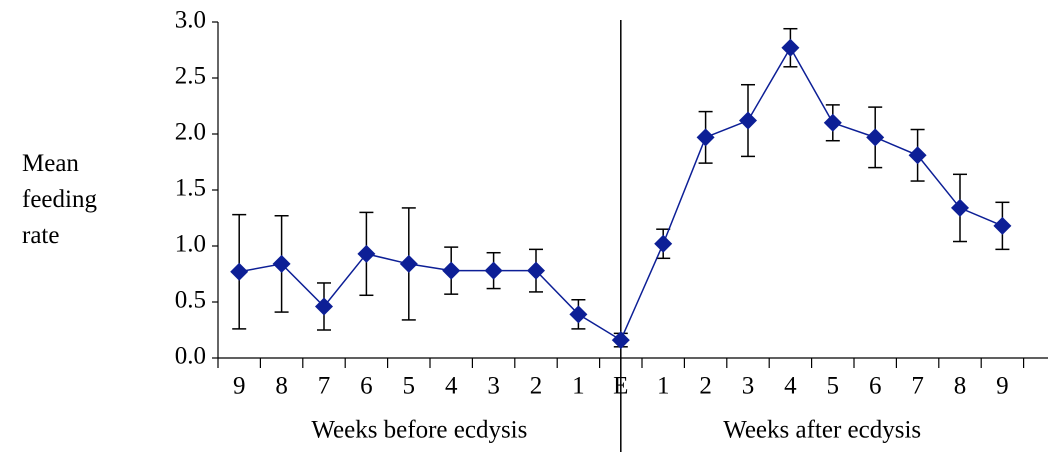 This screenshot has height=456, width=1053. What do you see at coordinates (59, 199) in the screenshot?
I see `y-axis-label: Mean feeding rate` at bounding box center [59, 199].